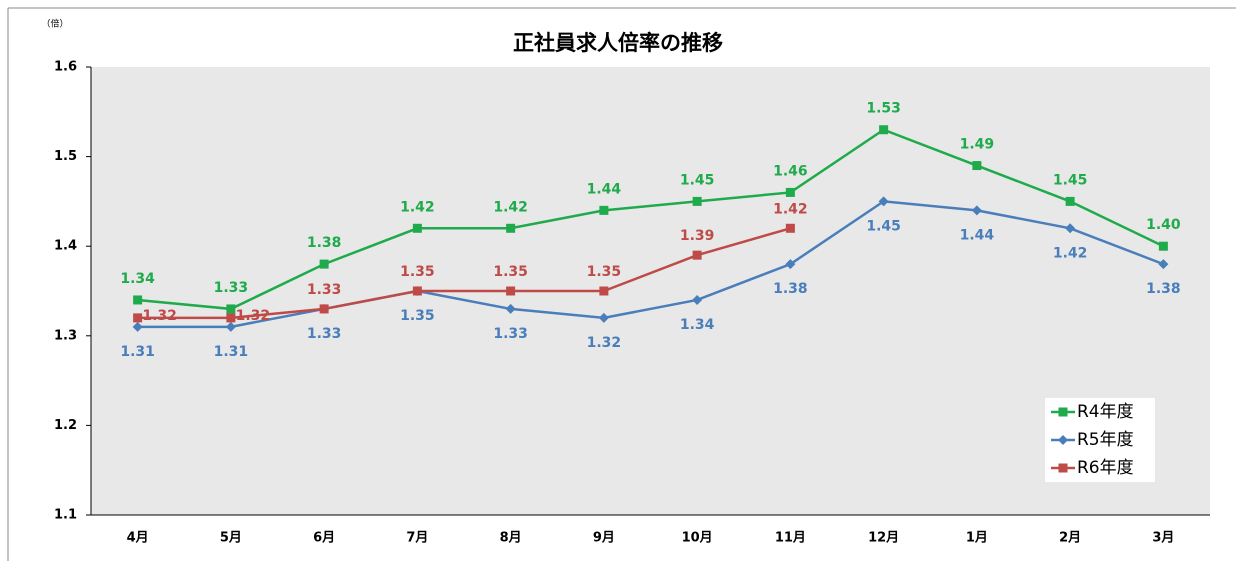  I want to click on y-tick-label: 1.6, so click(65, 67).